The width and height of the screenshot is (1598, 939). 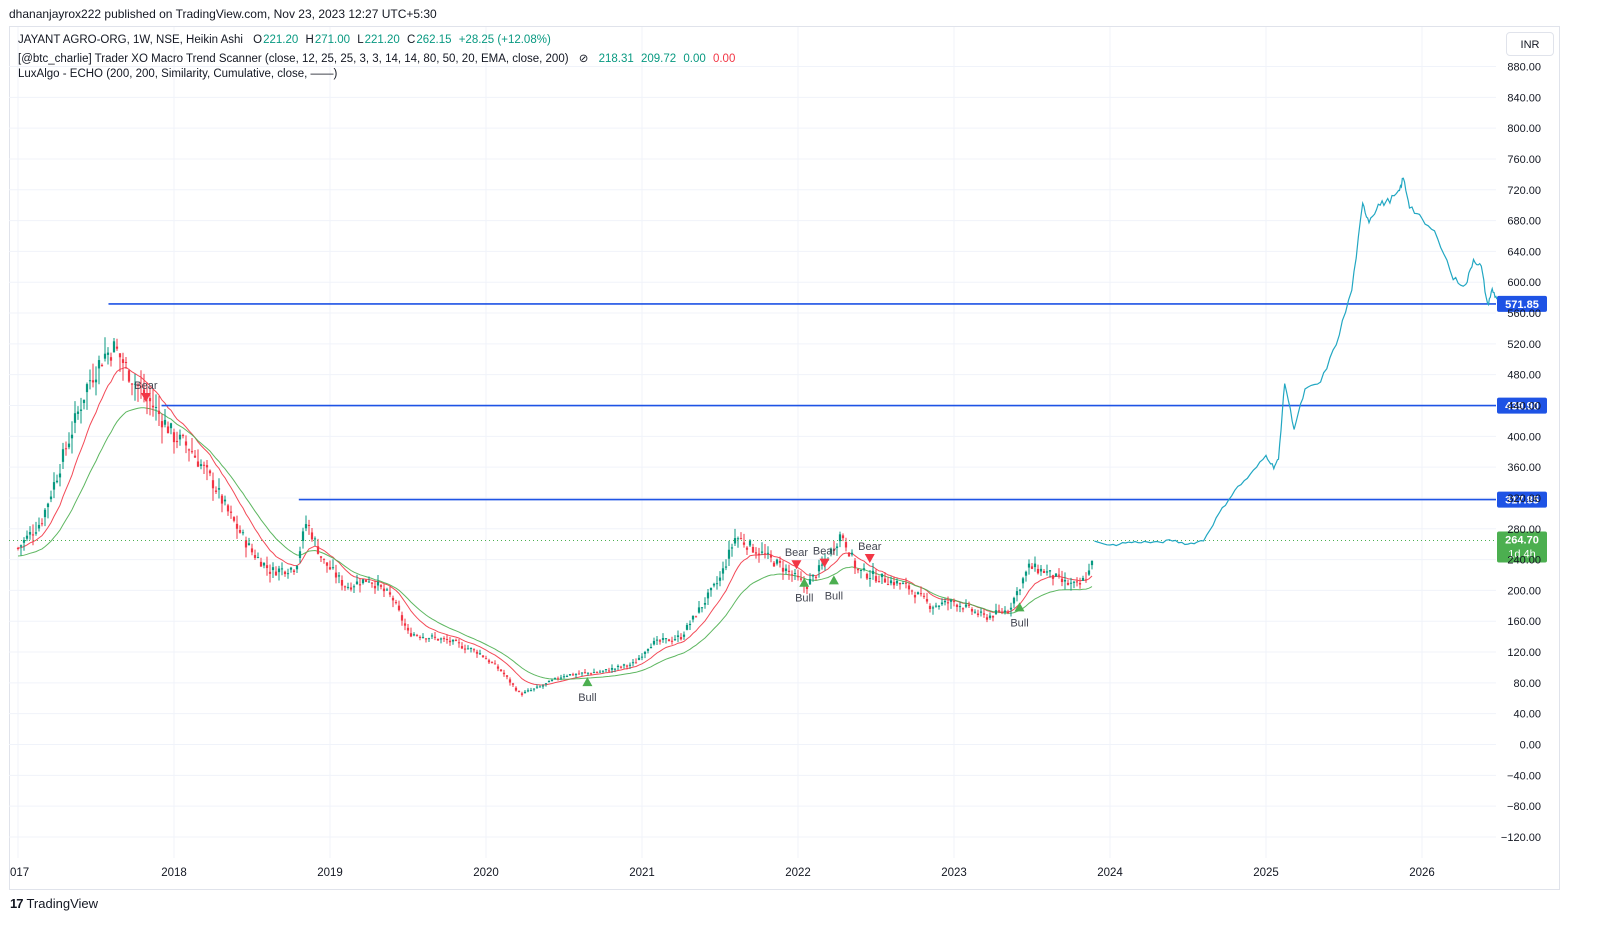 What do you see at coordinates (130, 40) in the screenshot?
I see `symbol-name: JAYANT AGRO-ORG, 1W, NSE, Heikin Ashi` at bounding box center [130, 40].